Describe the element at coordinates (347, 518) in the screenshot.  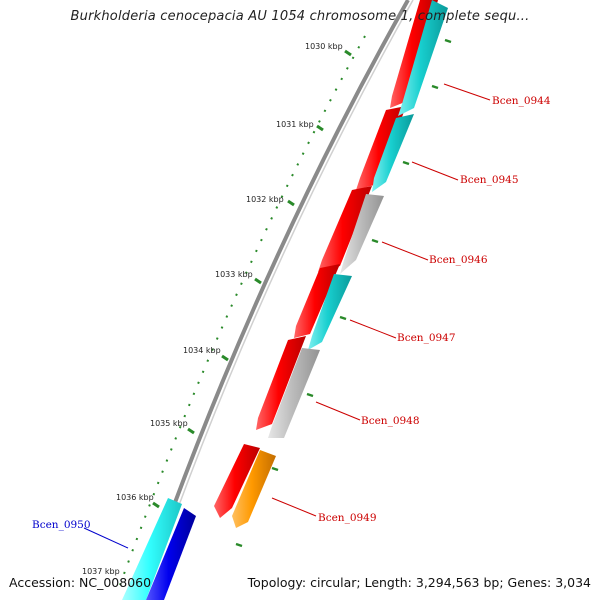
I see `gene-label-bcen-0949: Bcen_0949` at that location.